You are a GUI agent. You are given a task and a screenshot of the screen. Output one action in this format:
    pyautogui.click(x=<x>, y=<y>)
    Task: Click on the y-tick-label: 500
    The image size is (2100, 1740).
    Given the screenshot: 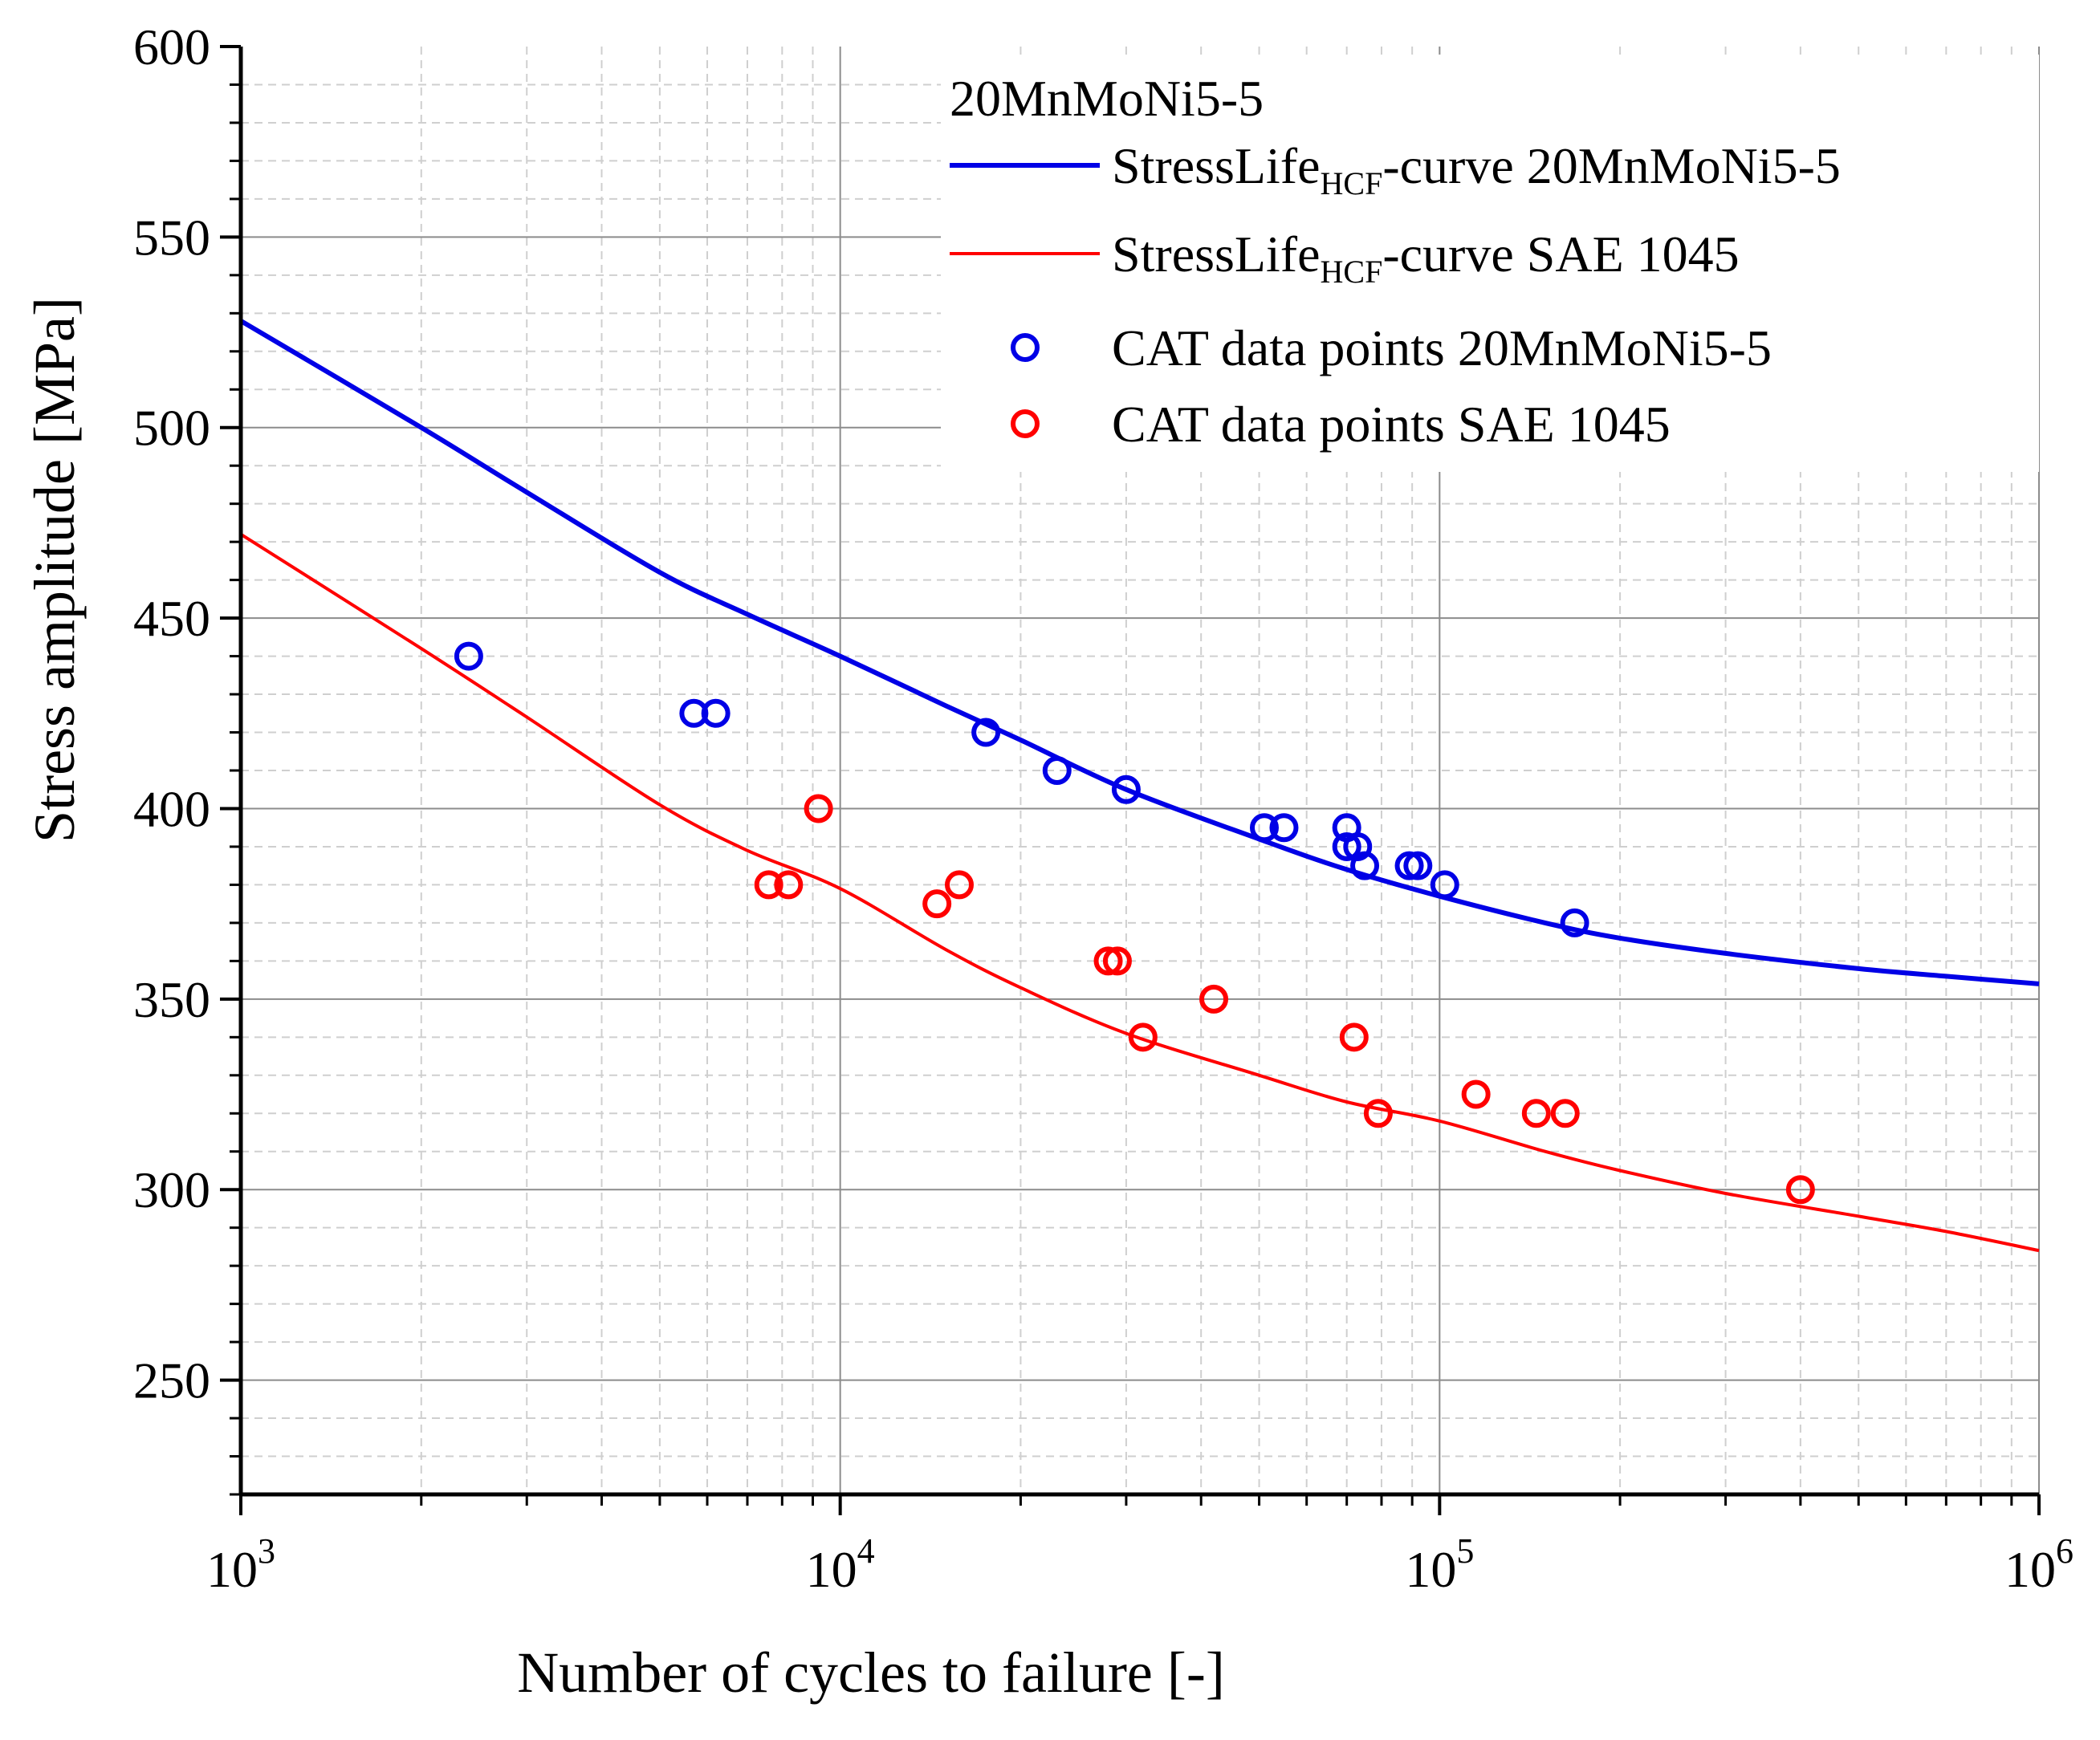 What is the action you would take?
    pyautogui.click(x=171, y=428)
    